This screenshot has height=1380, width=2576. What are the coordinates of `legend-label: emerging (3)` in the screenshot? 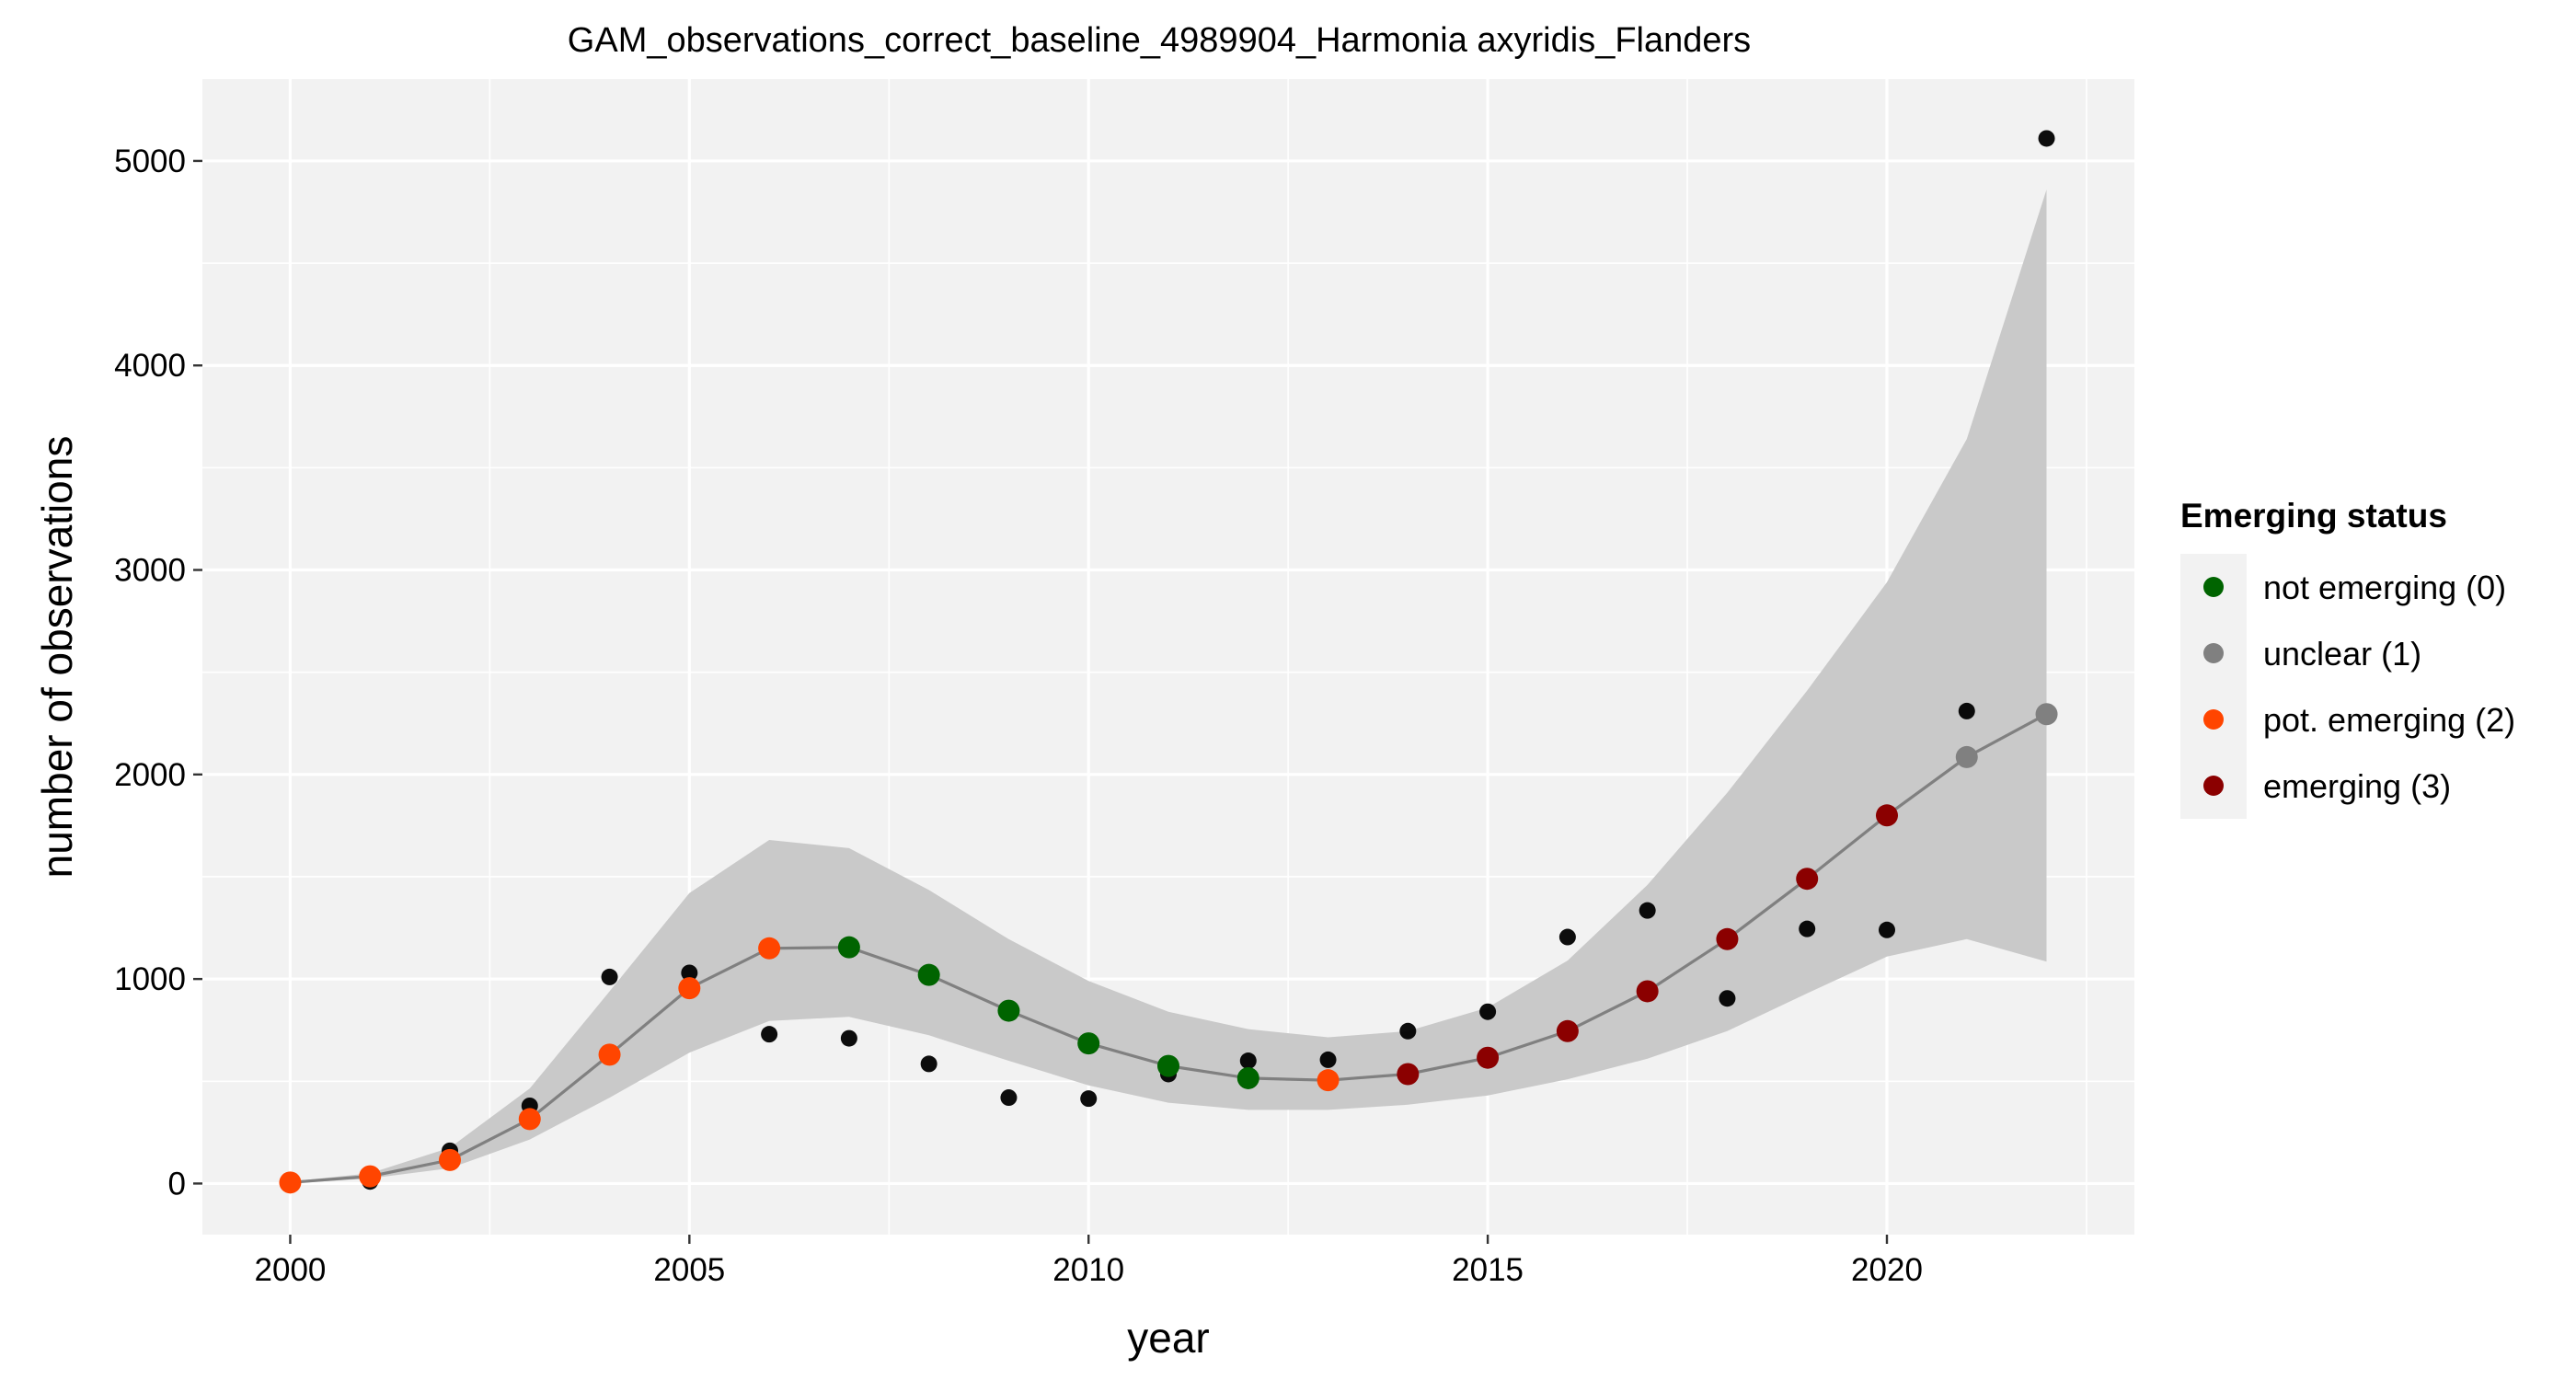 It's located at (2357, 786).